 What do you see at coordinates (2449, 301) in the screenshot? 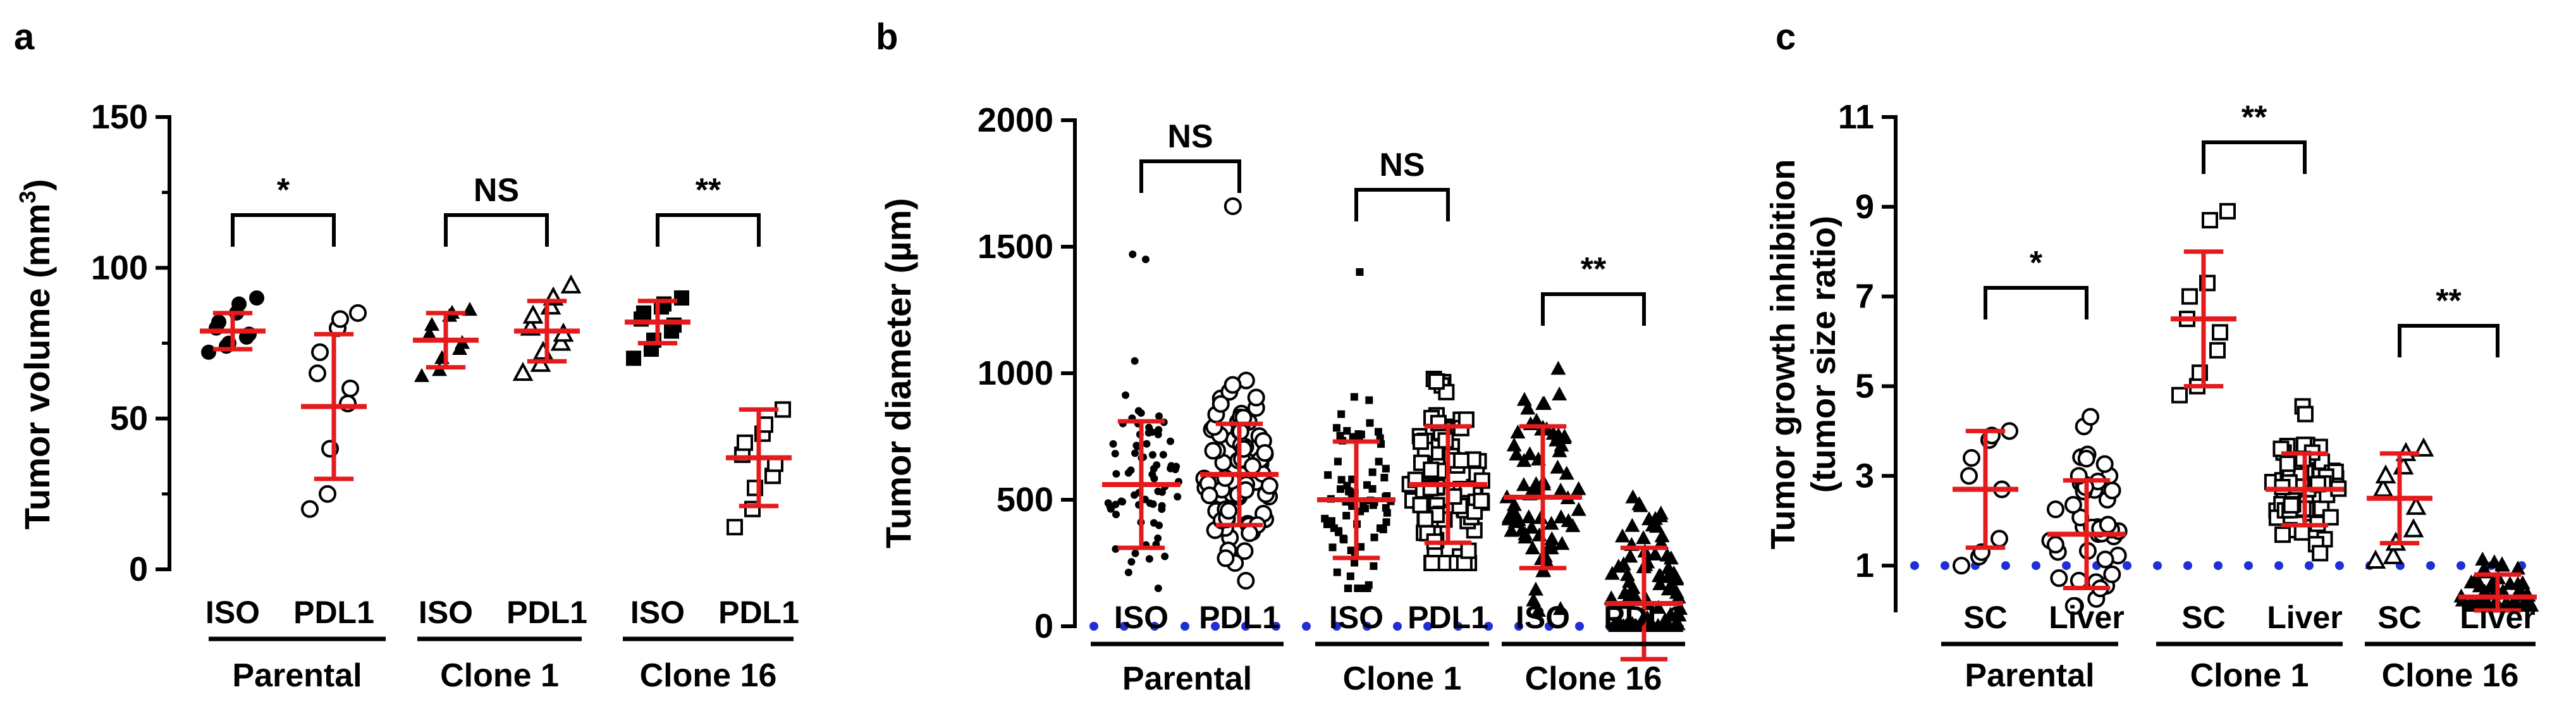
I see `panel-c-significance-label: **` at bounding box center [2449, 301].